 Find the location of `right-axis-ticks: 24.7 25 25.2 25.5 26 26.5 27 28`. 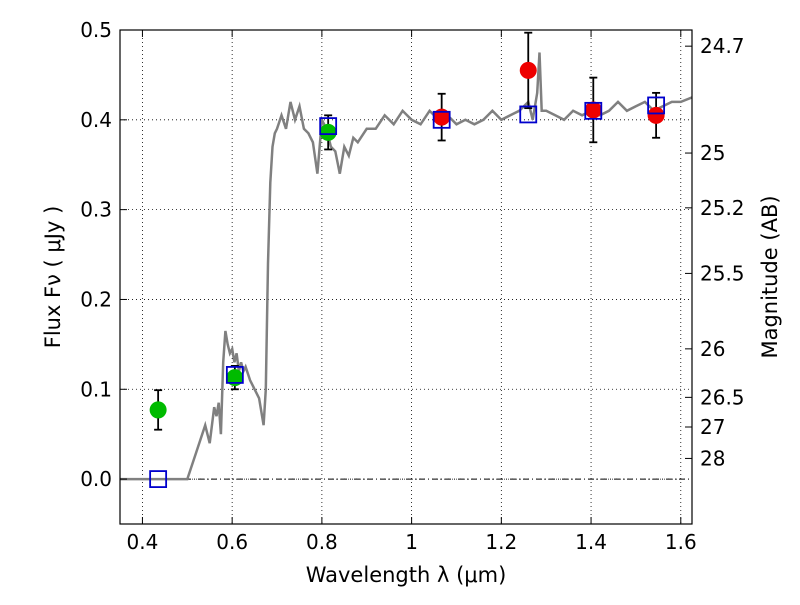

right-axis-ticks: 24.7 25 25.2 25.5 26 26.5 27 28 is located at coordinates (715, 252).